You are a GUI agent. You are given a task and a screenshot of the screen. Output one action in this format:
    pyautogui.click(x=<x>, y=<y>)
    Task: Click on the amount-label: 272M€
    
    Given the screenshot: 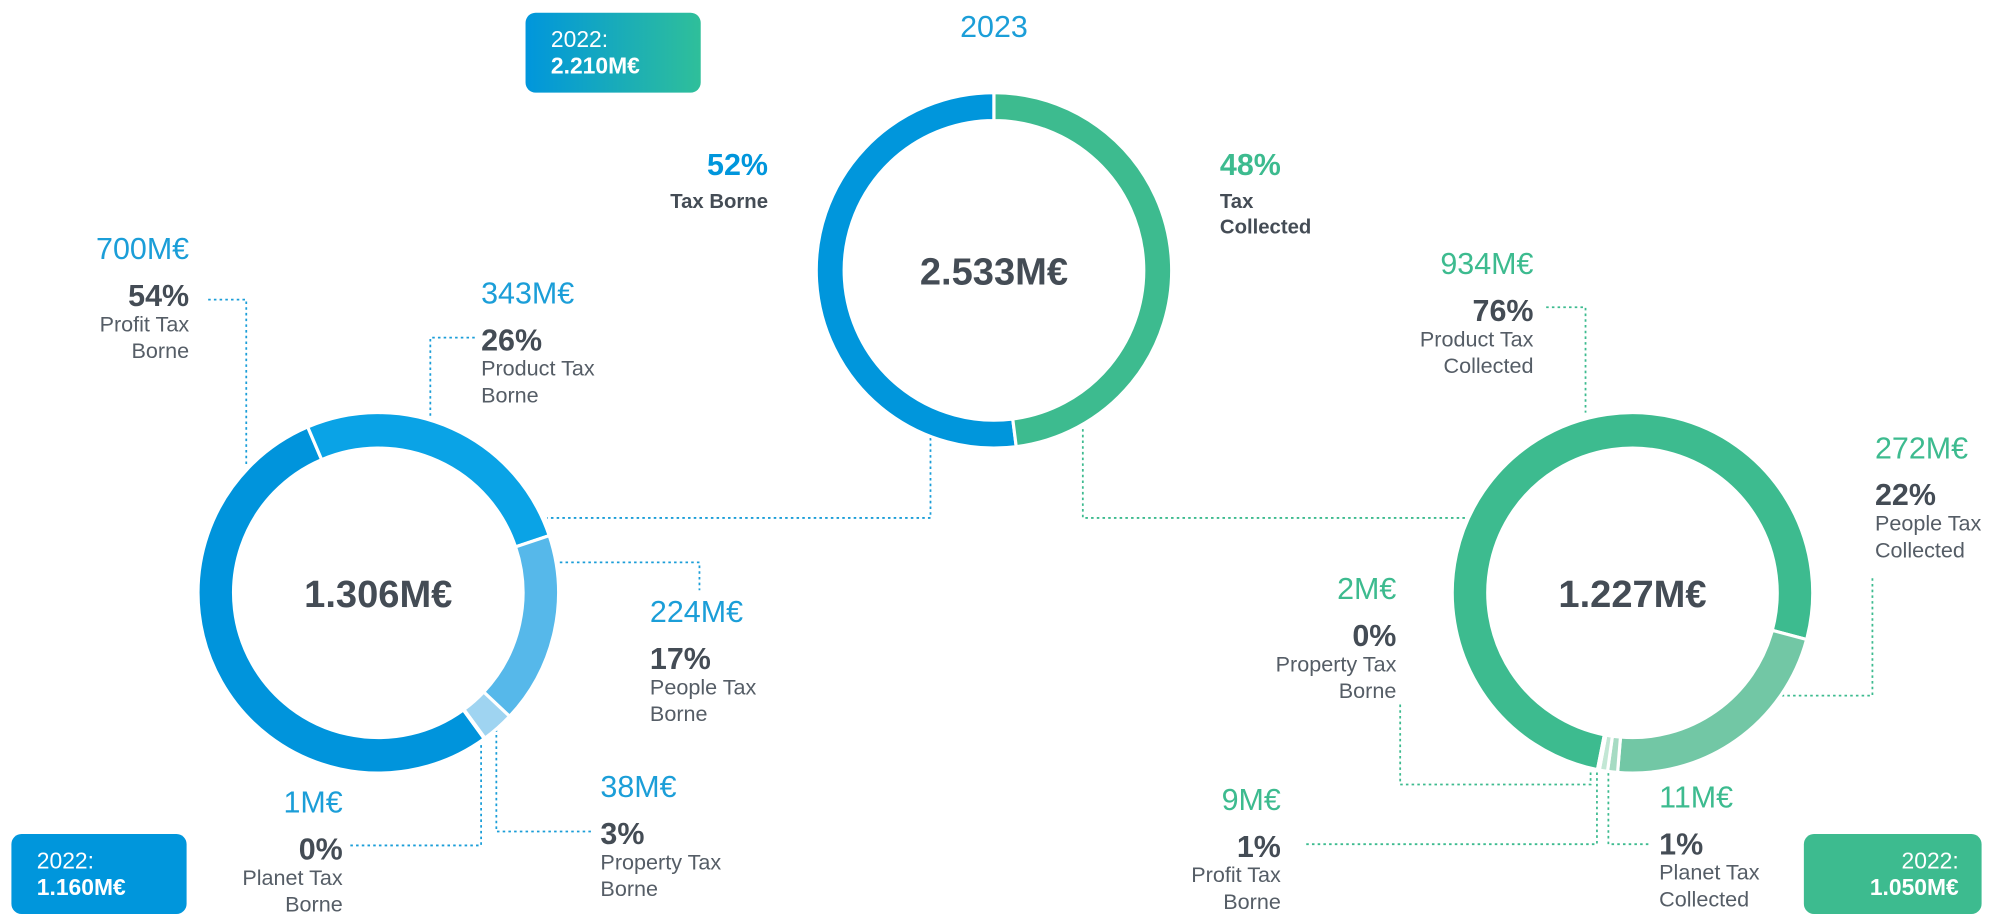 What is the action you would take?
    pyautogui.click(x=1921, y=448)
    